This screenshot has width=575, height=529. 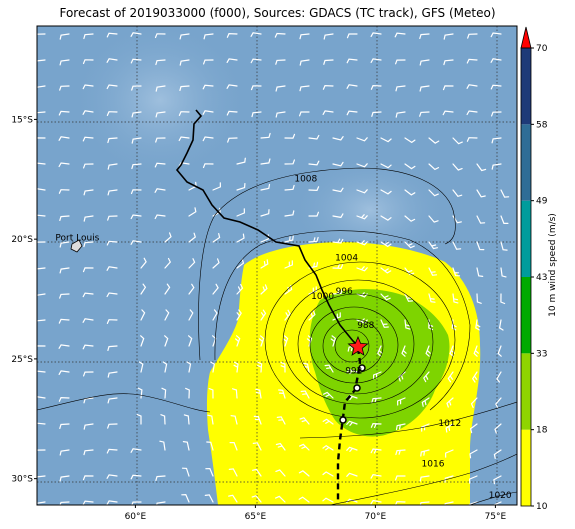 I want to click on colorbar-tick-label: 43, so click(x=541, y=278).